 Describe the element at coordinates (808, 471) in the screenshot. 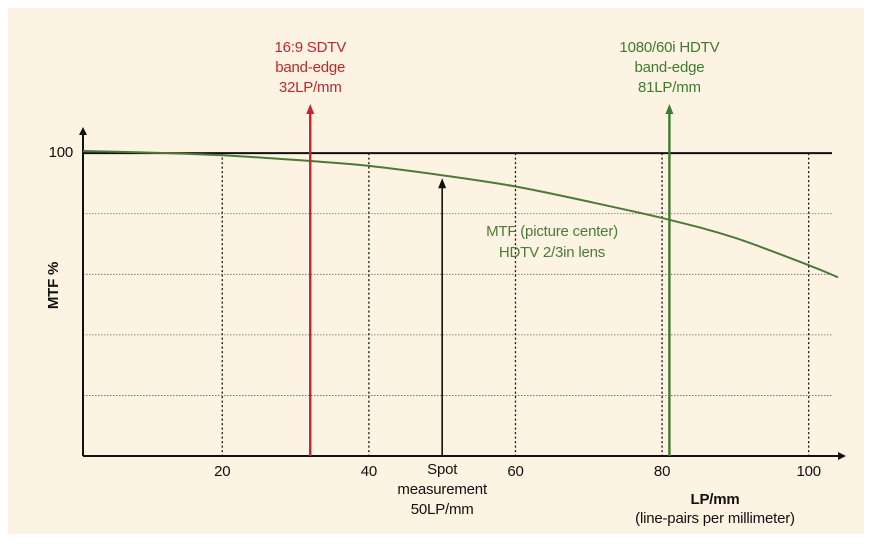

I see `x-tick-label: 100` at that location.